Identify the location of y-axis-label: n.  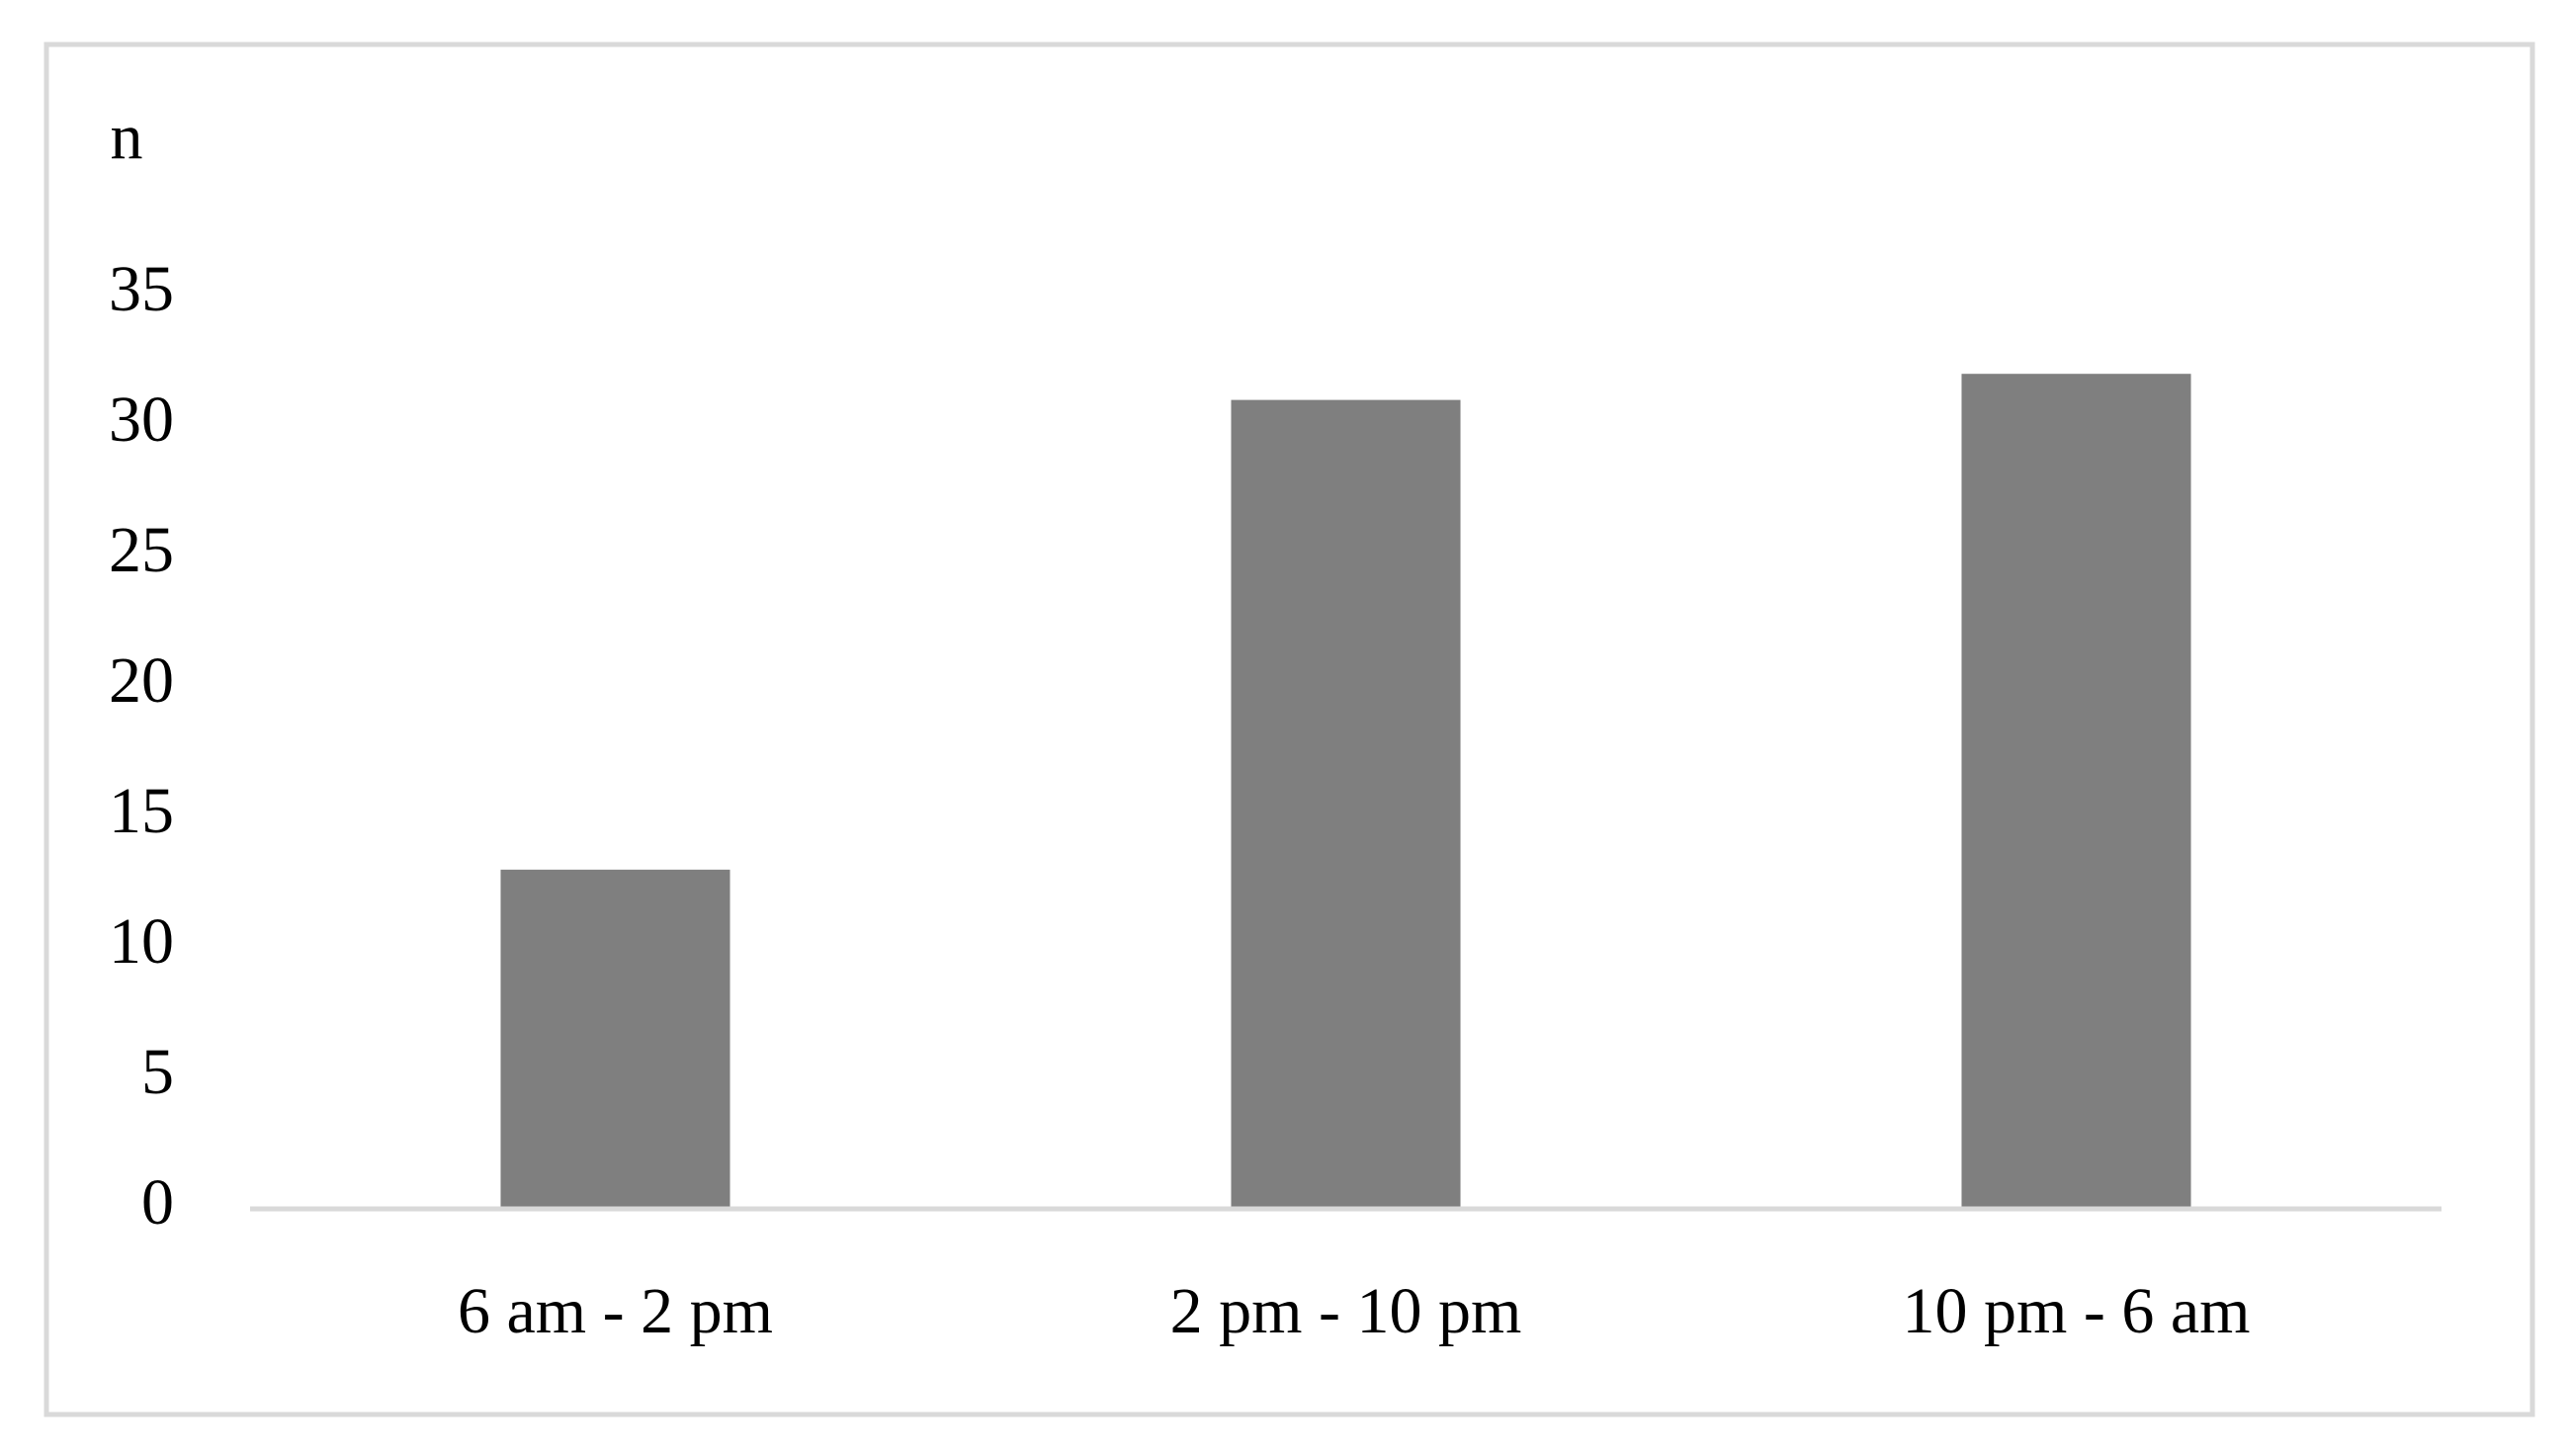
(127, 137).